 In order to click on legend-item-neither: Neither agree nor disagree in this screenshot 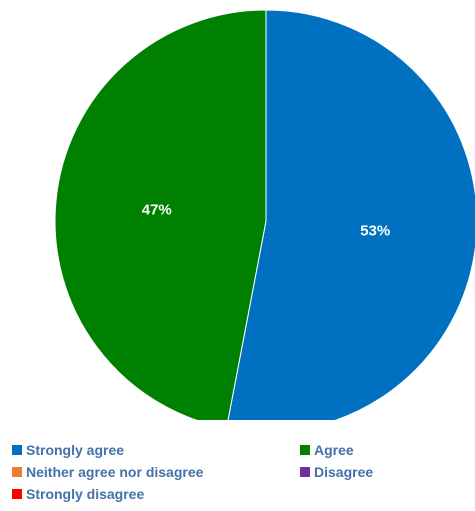, I will do `click(107, 472)`.